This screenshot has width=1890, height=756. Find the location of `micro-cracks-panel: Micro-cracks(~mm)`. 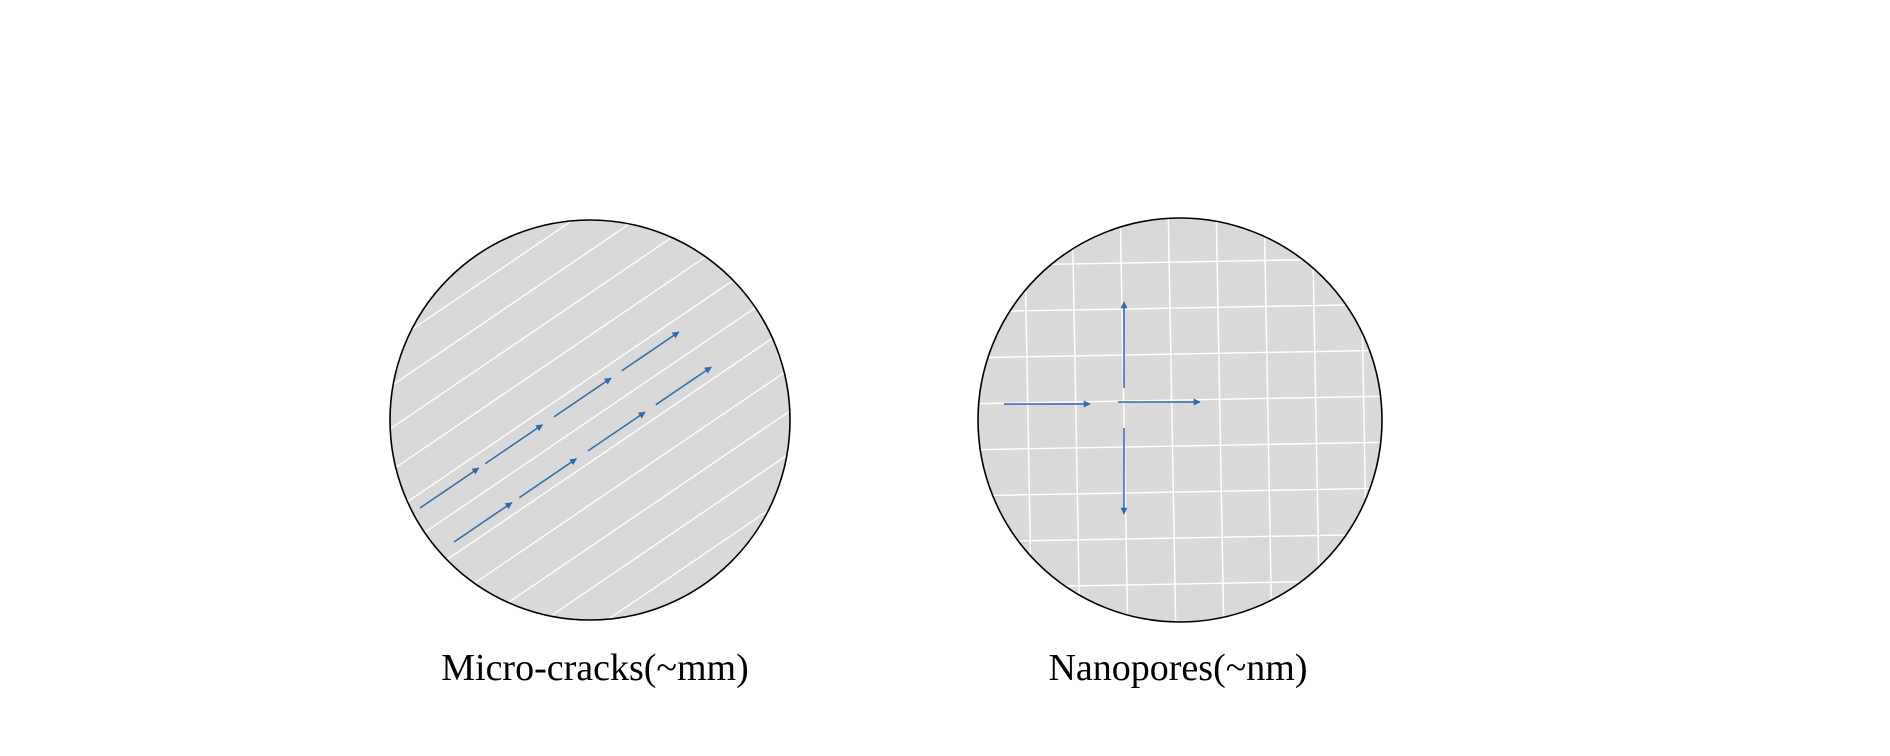

micro-cracks-panel: Micro-cracks(~mm) is located at coordinates (590, 454).